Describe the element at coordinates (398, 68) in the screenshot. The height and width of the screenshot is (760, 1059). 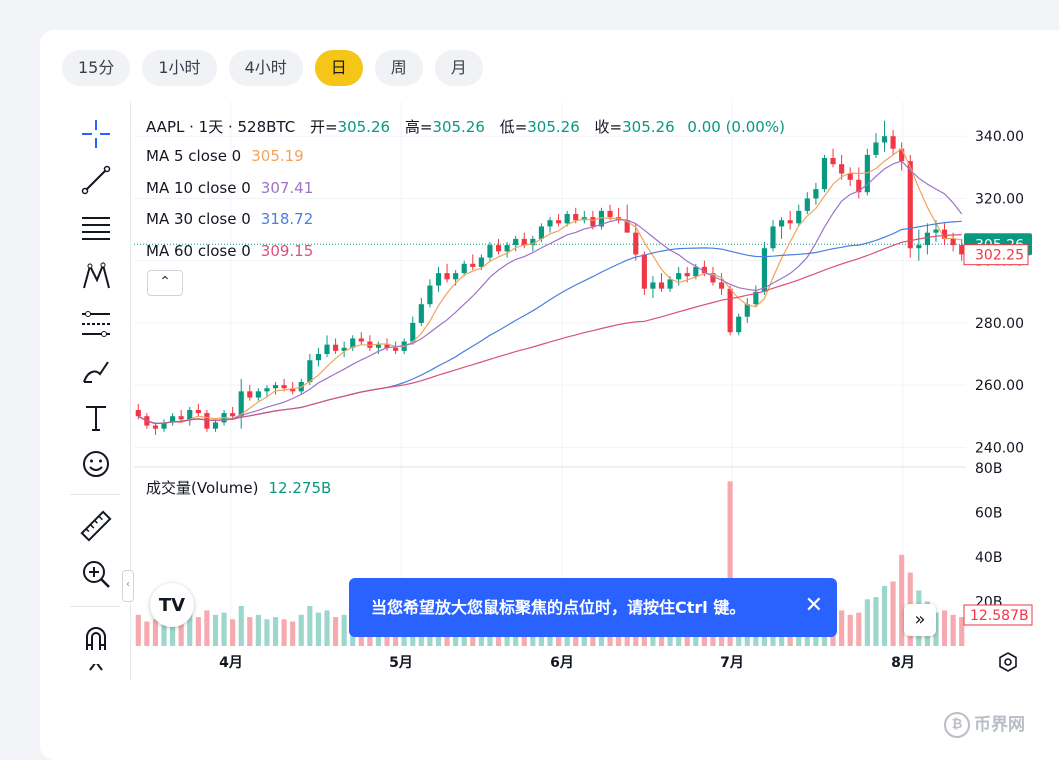
I see `tf-week: 周` at that location.